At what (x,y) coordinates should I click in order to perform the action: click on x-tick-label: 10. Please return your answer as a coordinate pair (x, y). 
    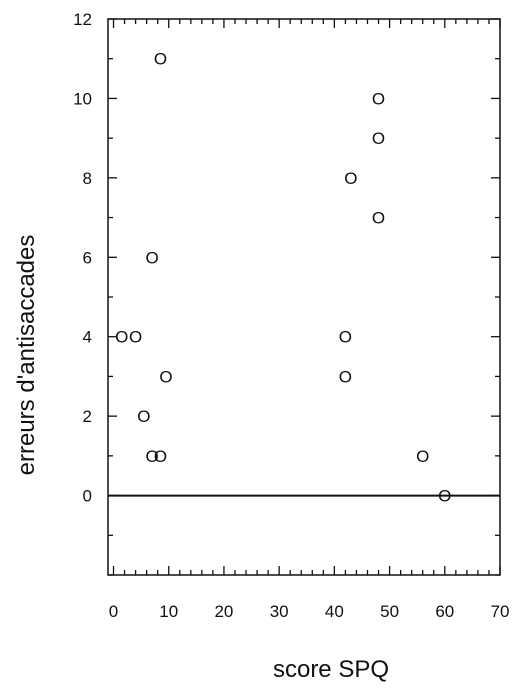
    Looking at the image, I should click on (168, 611).